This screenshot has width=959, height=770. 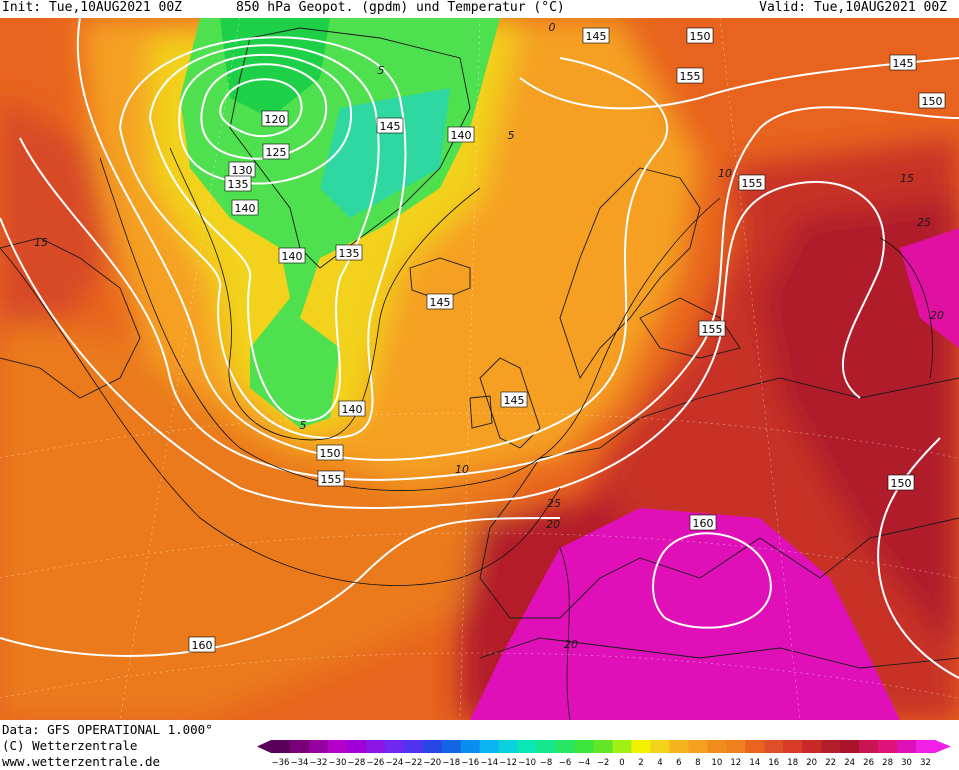 I want to click on colorbar-arrow-right, so click(x=943, y=746).